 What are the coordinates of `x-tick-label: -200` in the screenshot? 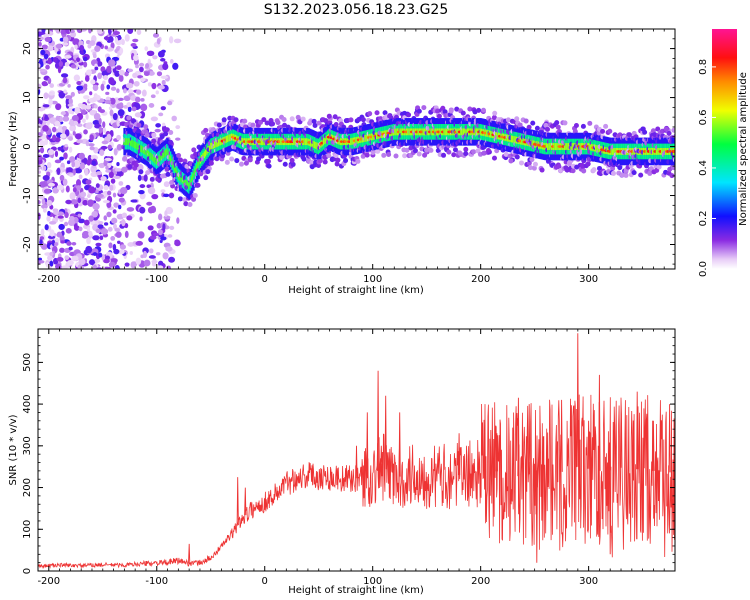 It's located at (48, 279).